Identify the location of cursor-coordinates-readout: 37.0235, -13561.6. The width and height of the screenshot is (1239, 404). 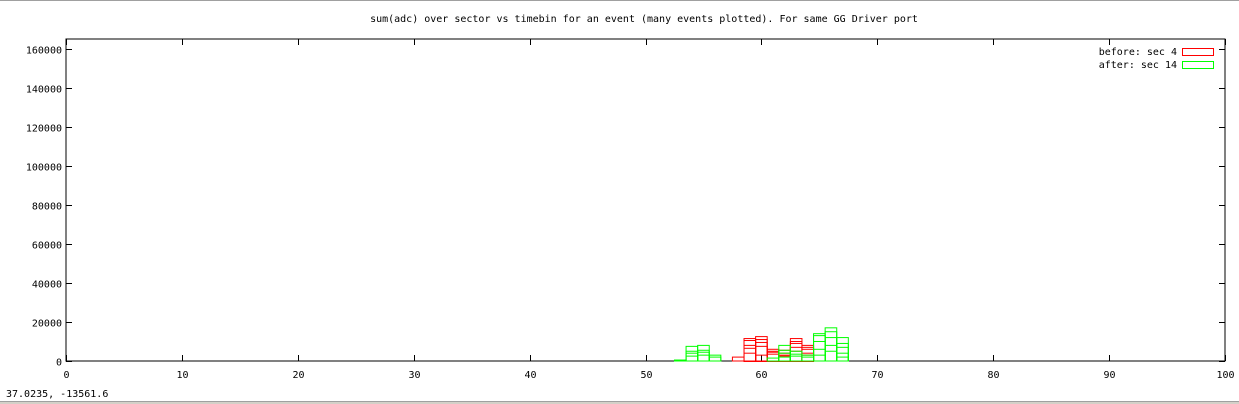
(57, 394).